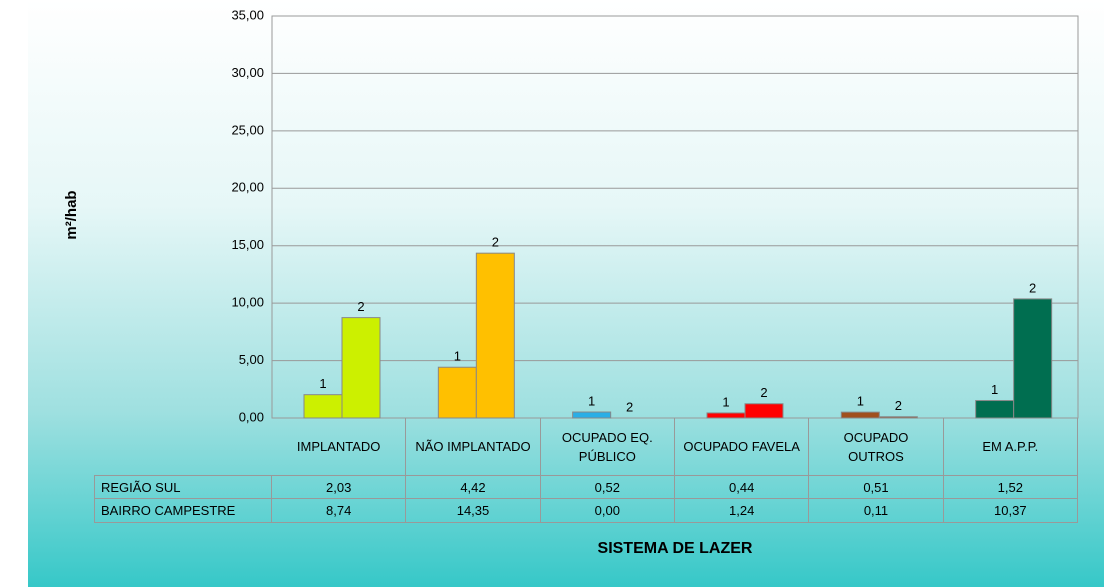 This screenshot has width=1104, height=587. I want to click on legend-entry: BAIRRO CAMPESTRE, so click(183, 511).